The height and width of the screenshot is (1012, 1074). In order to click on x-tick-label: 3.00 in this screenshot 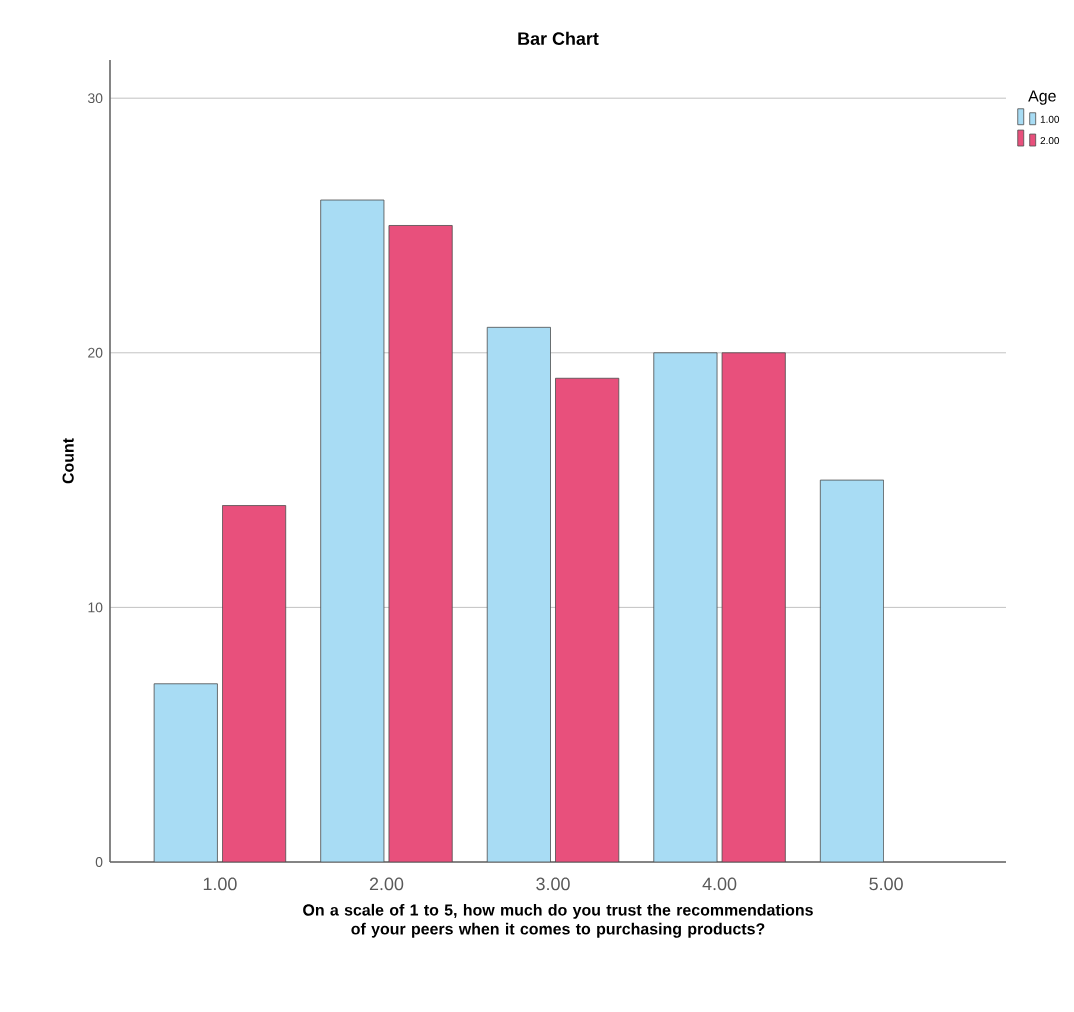, I will do `click(553, 884)`.